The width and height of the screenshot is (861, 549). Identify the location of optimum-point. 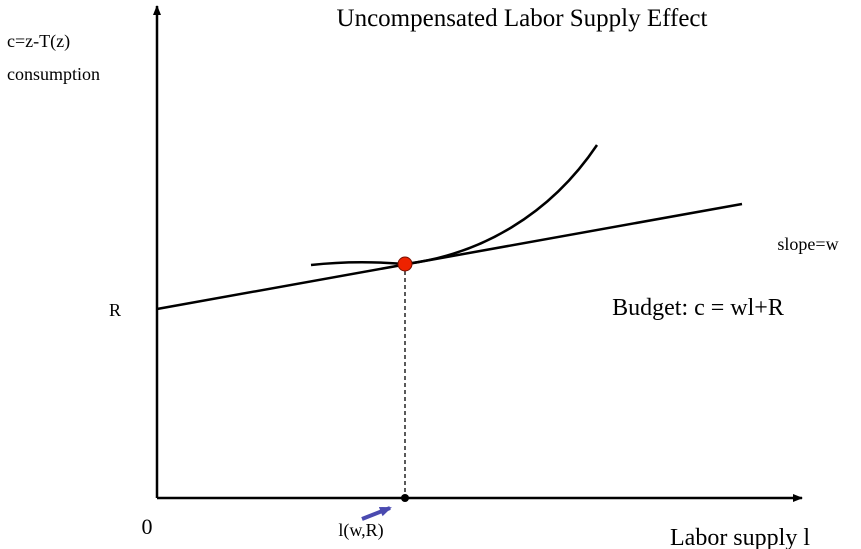
(405, 264).